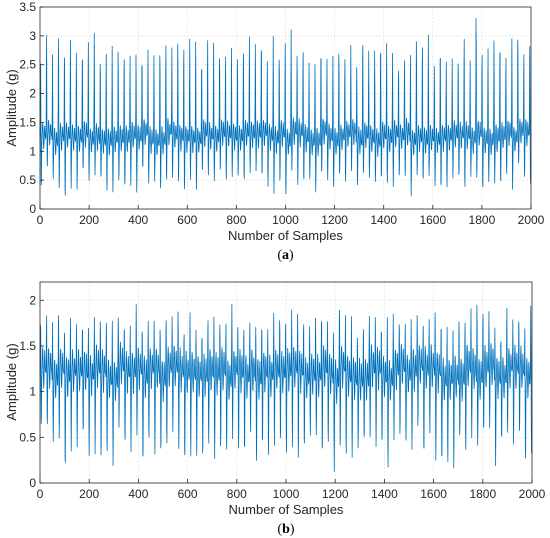  What do you see at coordinates (32, 36) in the screenshot?
I see `chart-a-ytick-label-6: 3` at bounding box center [32, 36].